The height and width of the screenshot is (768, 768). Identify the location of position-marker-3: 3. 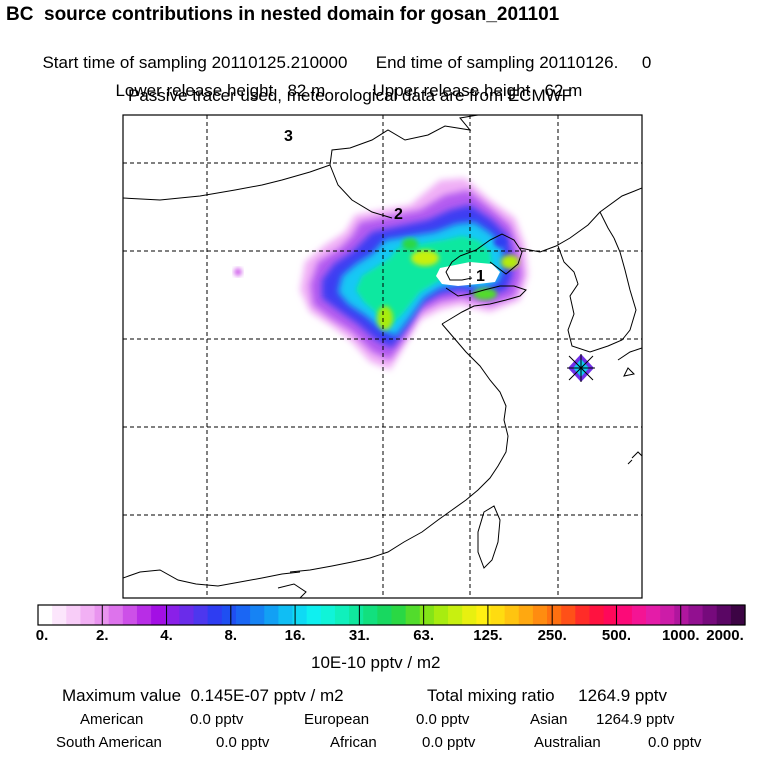
(288, 136).